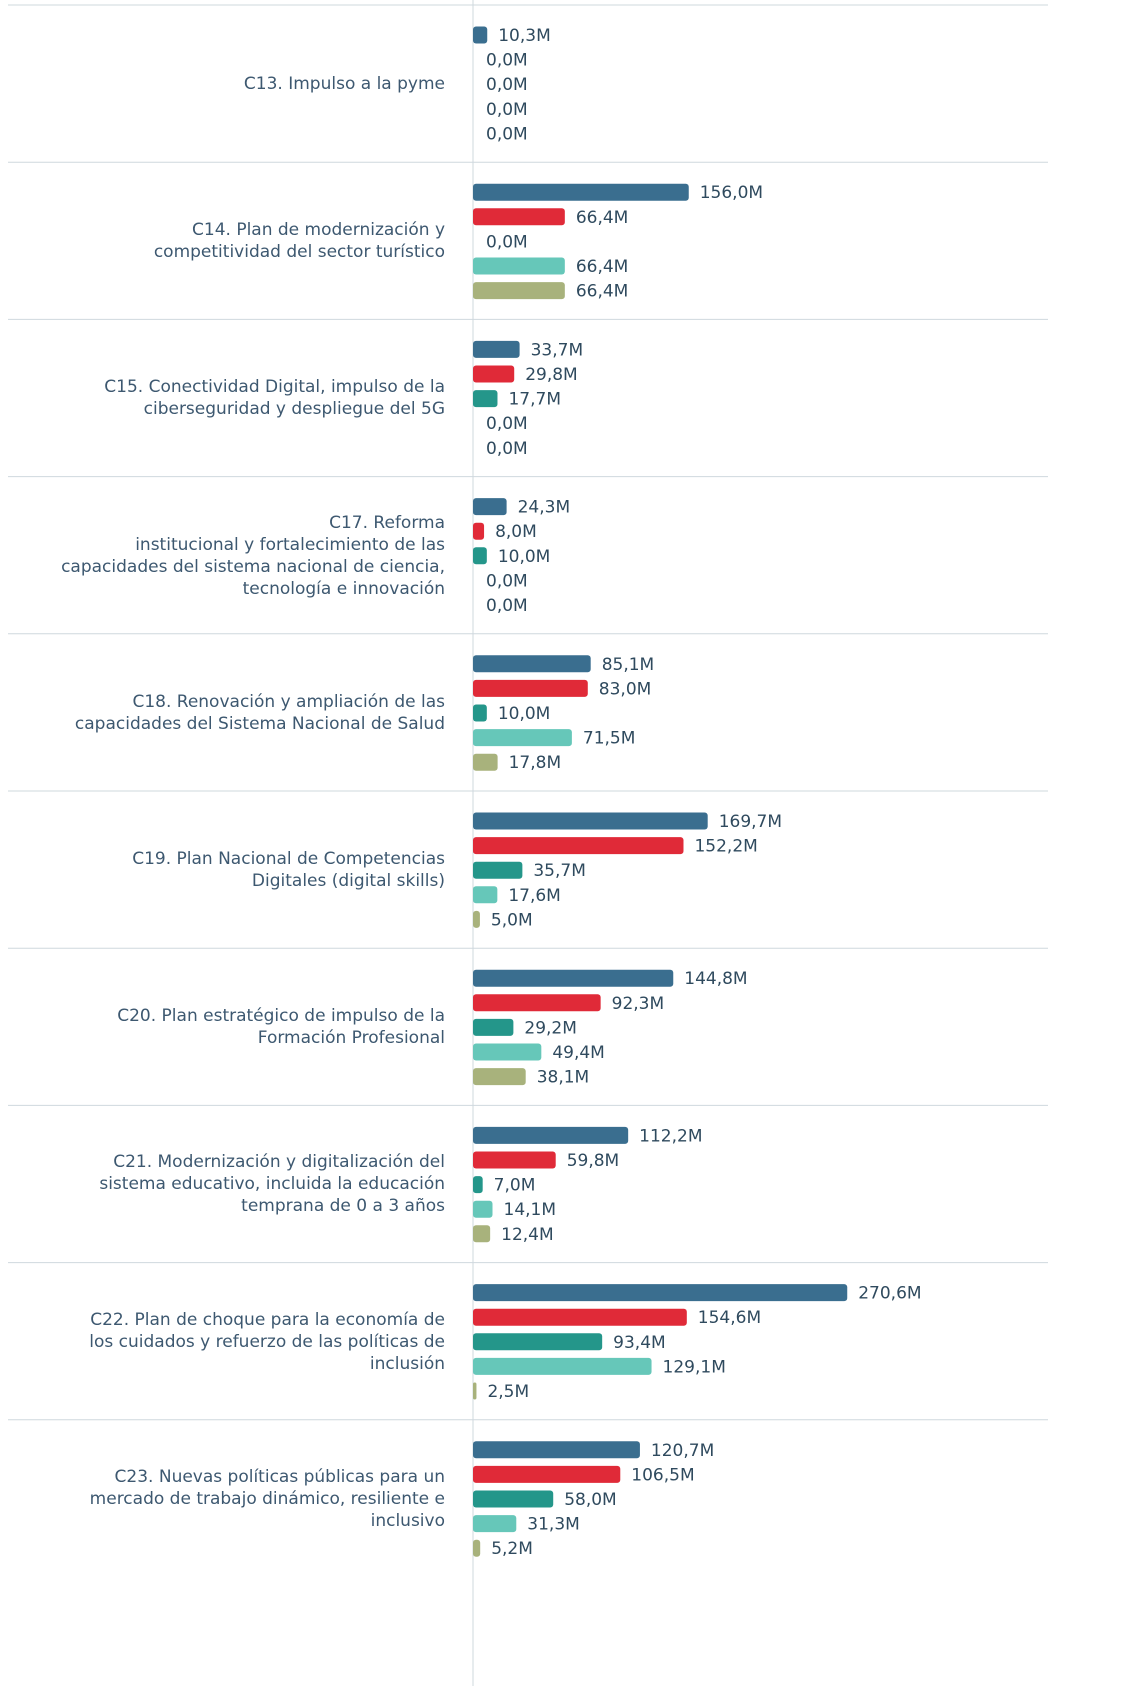  Describe the element at coordinates (729, 1318) in the screenshot. I see `value-label: 154,6M` at that location.